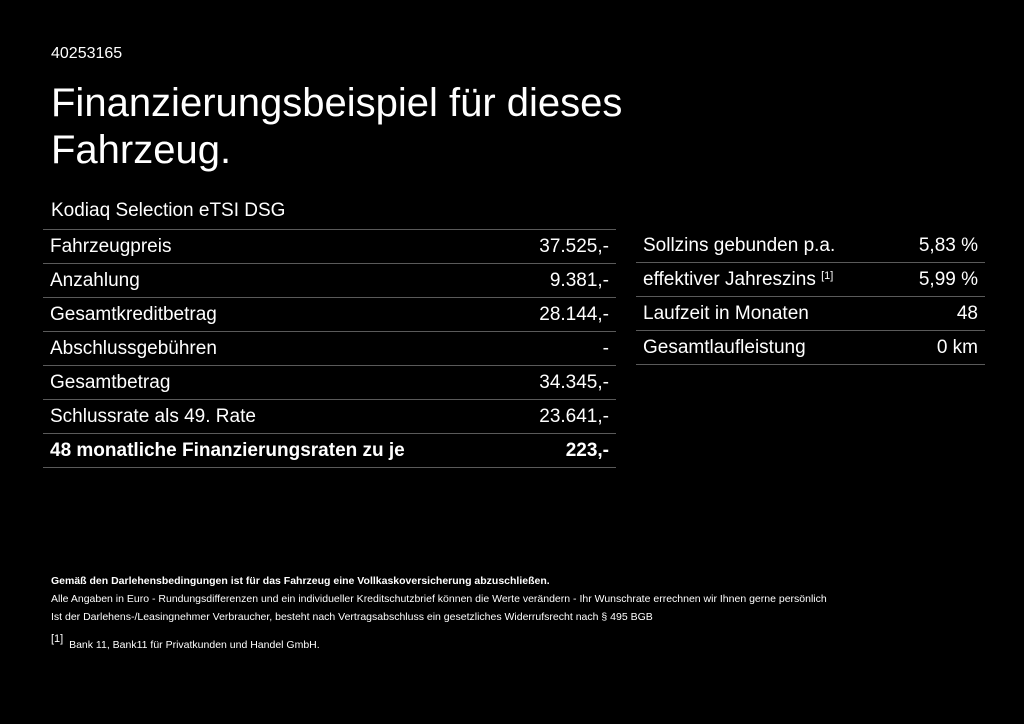  I want to click on table-row: Fahrzeugpreis 37.525,-, so click(329, 246).